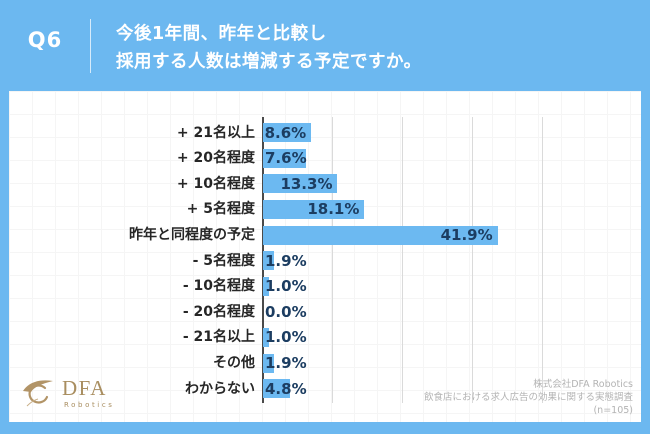 Image resolution: width=650 pixels, height=434 pixels. What do you see at coordinates (466, 235) in the screenshot?
I see `value-label: 41.9%` at bounding box center [466, 235].